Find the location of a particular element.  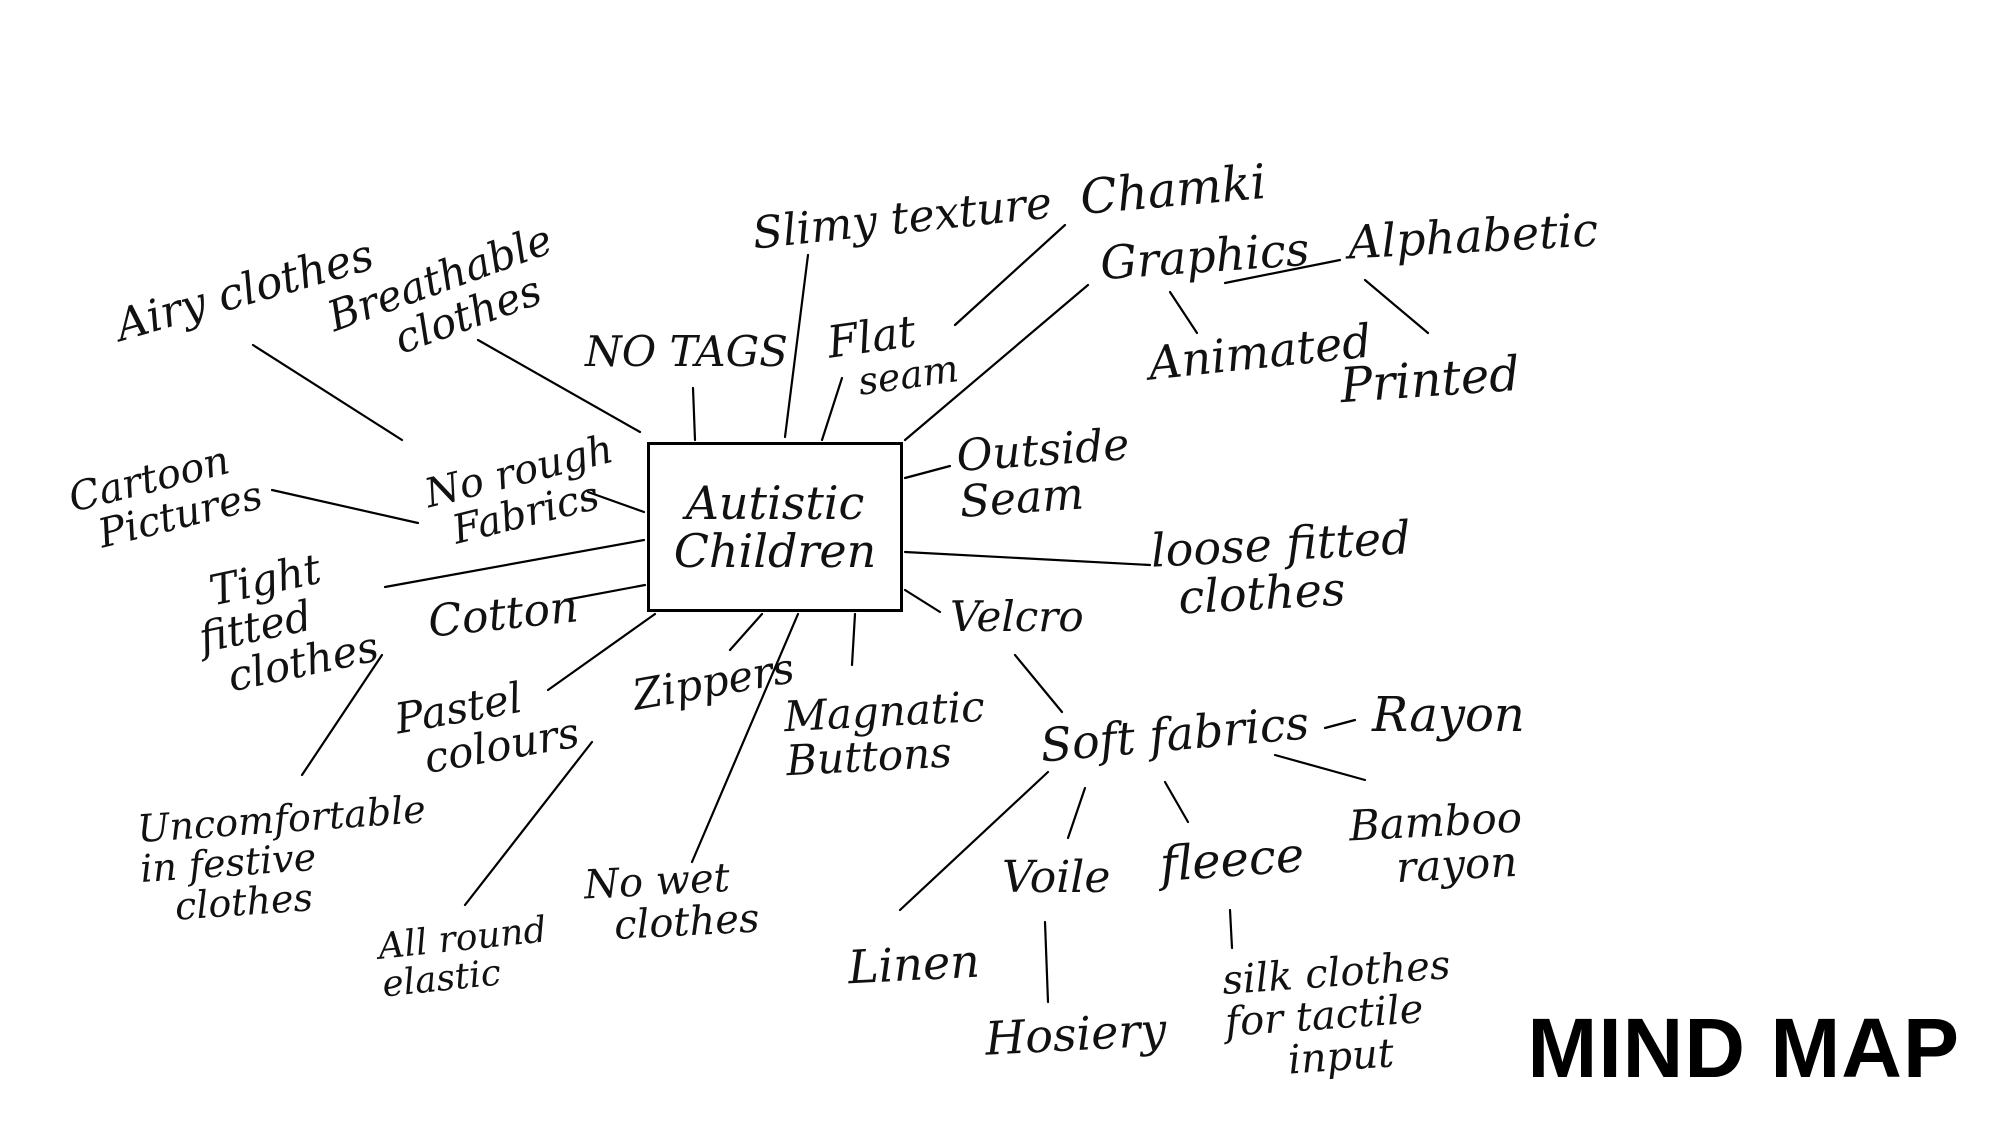

central-topic-line-1: Autistic is located at coordinates (775, 502).